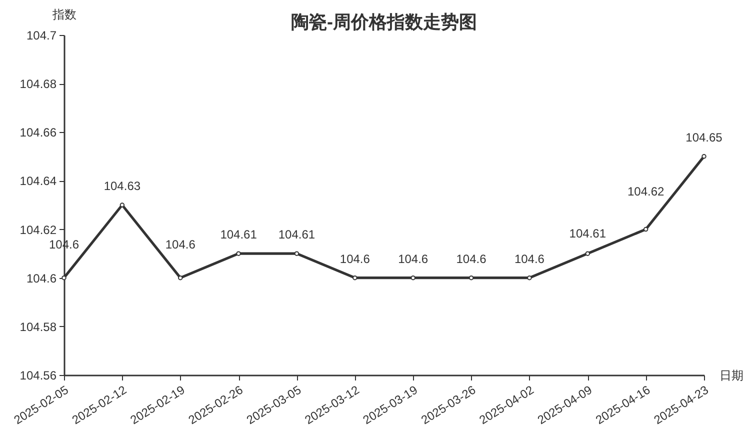 The width and height of the screenshot is (752, 427). What do you see at coordinates (704, 137) in the screenshot?
I see `data-label: 104.65` at bounding box center [704, 137].